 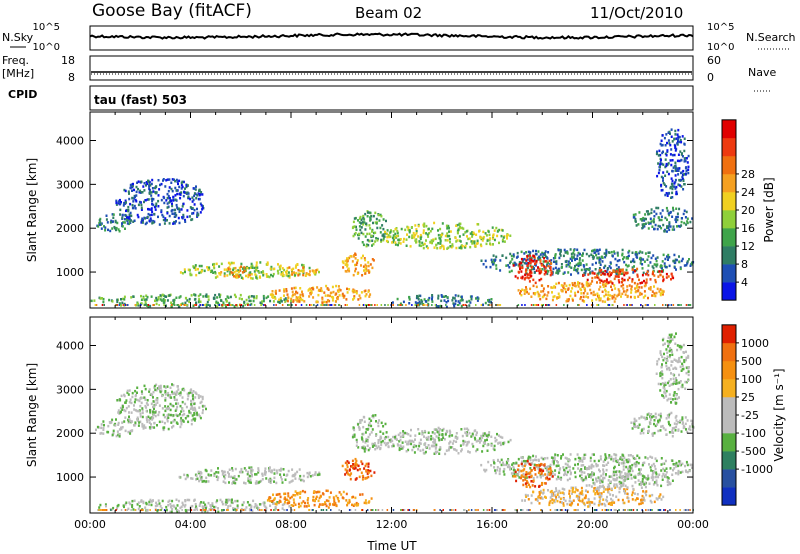 What do you see at coordinates (748, 228) in the screenshot?
I see `colorbar-tick-label: 16` at bounding box center [748, 228].